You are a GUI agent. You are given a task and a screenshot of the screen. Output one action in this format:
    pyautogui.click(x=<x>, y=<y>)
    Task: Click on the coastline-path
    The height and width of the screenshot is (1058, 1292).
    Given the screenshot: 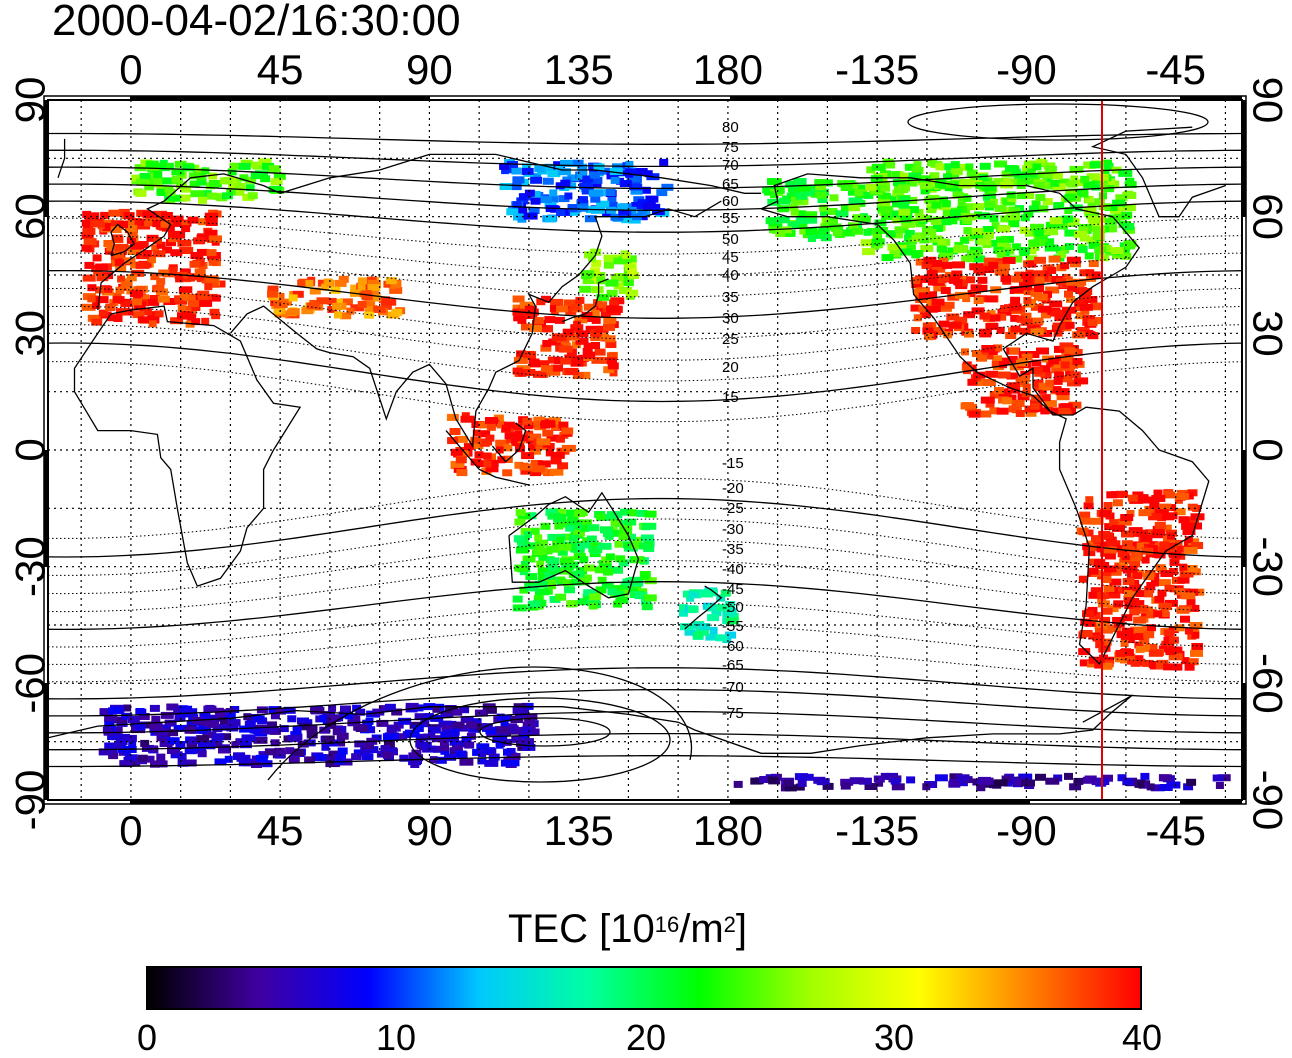 What is the action you would take?
    pyautogui.click(x=574, y=545)
    